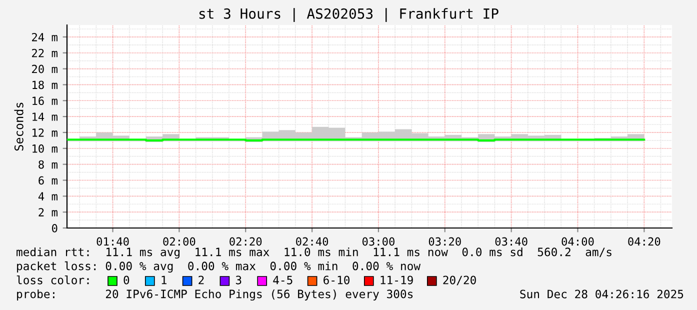 The image size is (697, 310). I want to click on x-tick-label: 02:00, so click(179, 241).